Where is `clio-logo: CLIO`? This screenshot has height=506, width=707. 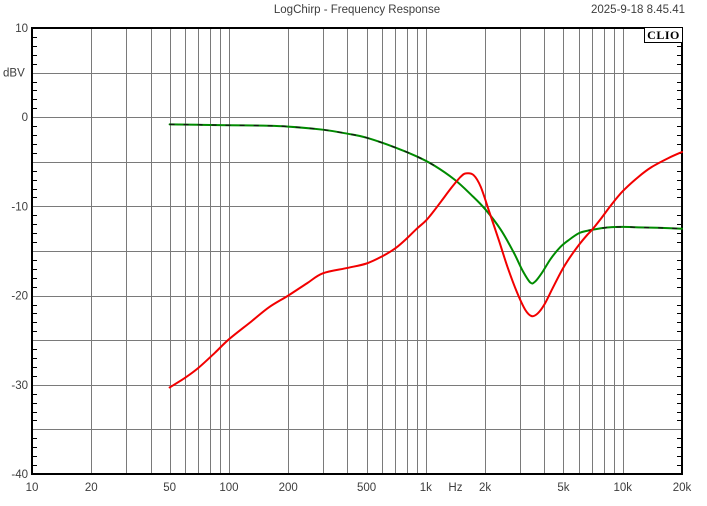
clio-logo: CLIO is located at coordinates (663, 35).